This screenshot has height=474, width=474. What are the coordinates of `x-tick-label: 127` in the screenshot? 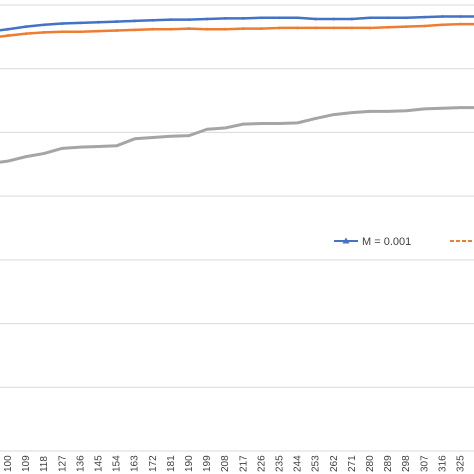 It's located at (62, 463).